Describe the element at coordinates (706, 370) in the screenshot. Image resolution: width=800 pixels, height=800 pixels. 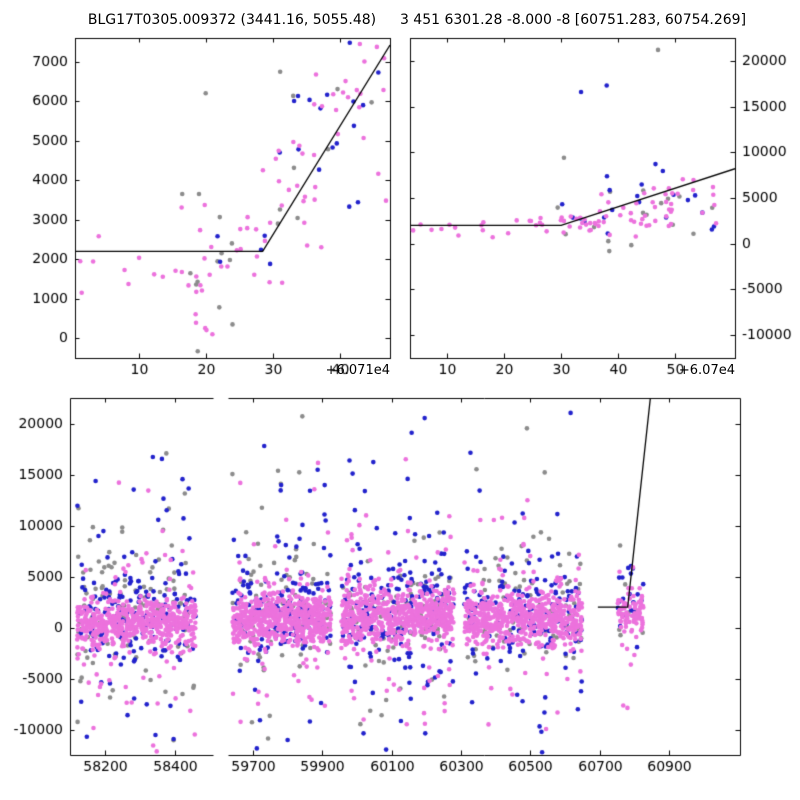
I see `x-axis-offset-label-top-right: +6.07e4` at that location.